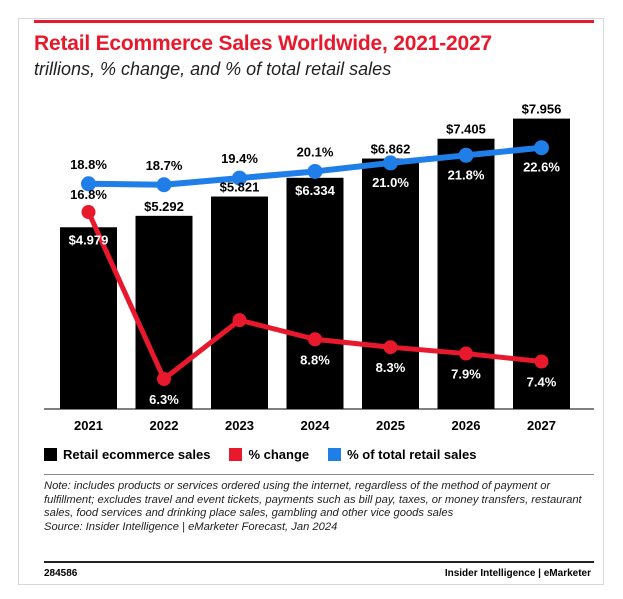 Image resolution: width=623 pixels, height=599 pixels. I want to click on bar-value-label-2022: $5.292, so click(164, 206).